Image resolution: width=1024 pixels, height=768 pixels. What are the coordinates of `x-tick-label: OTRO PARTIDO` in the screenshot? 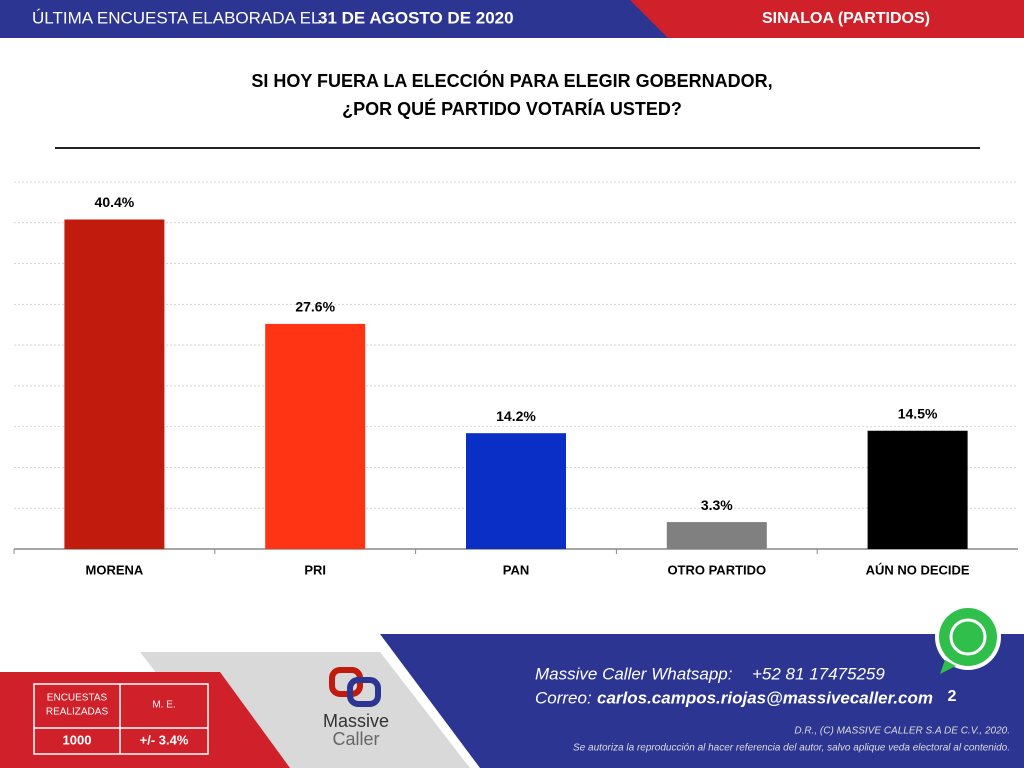 It's located at (716, 569).